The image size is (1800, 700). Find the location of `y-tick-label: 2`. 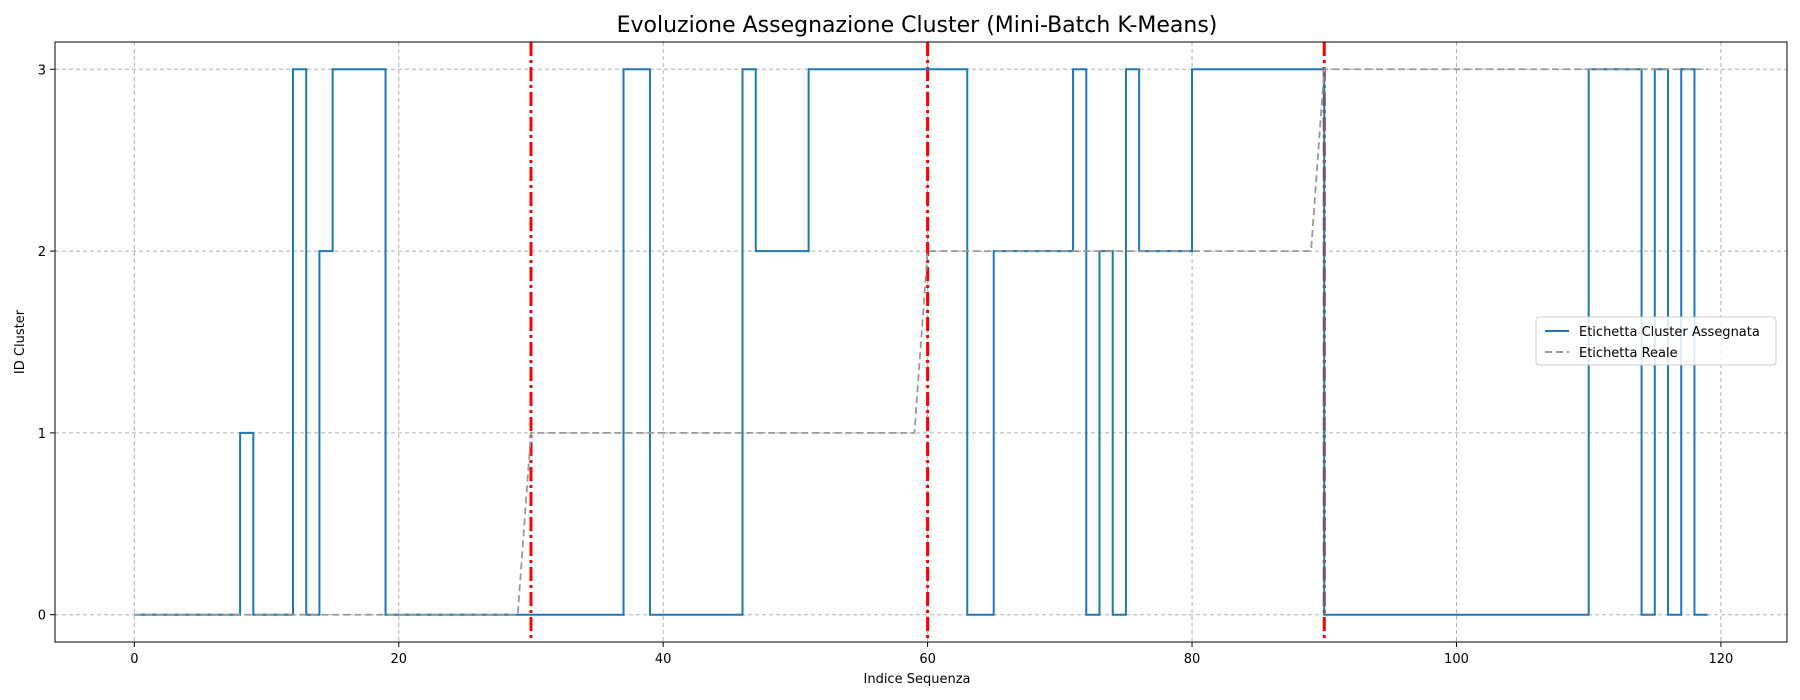

y-tick-label: 2 is located at coordinates (42, 252).